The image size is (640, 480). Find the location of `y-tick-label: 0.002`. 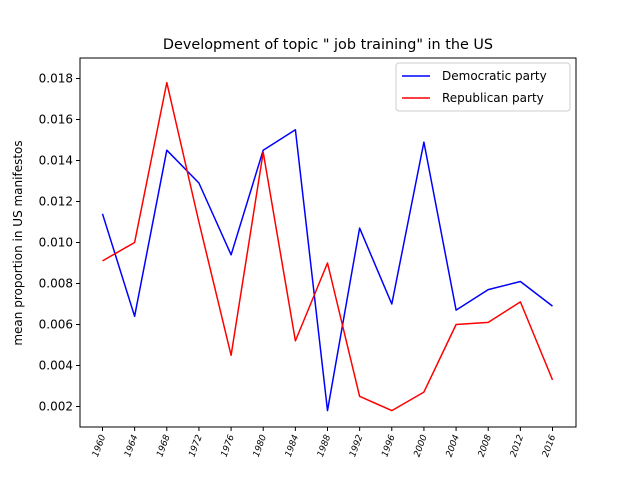

y-tick-label: 0.002 is located at coordinates (56, 407).